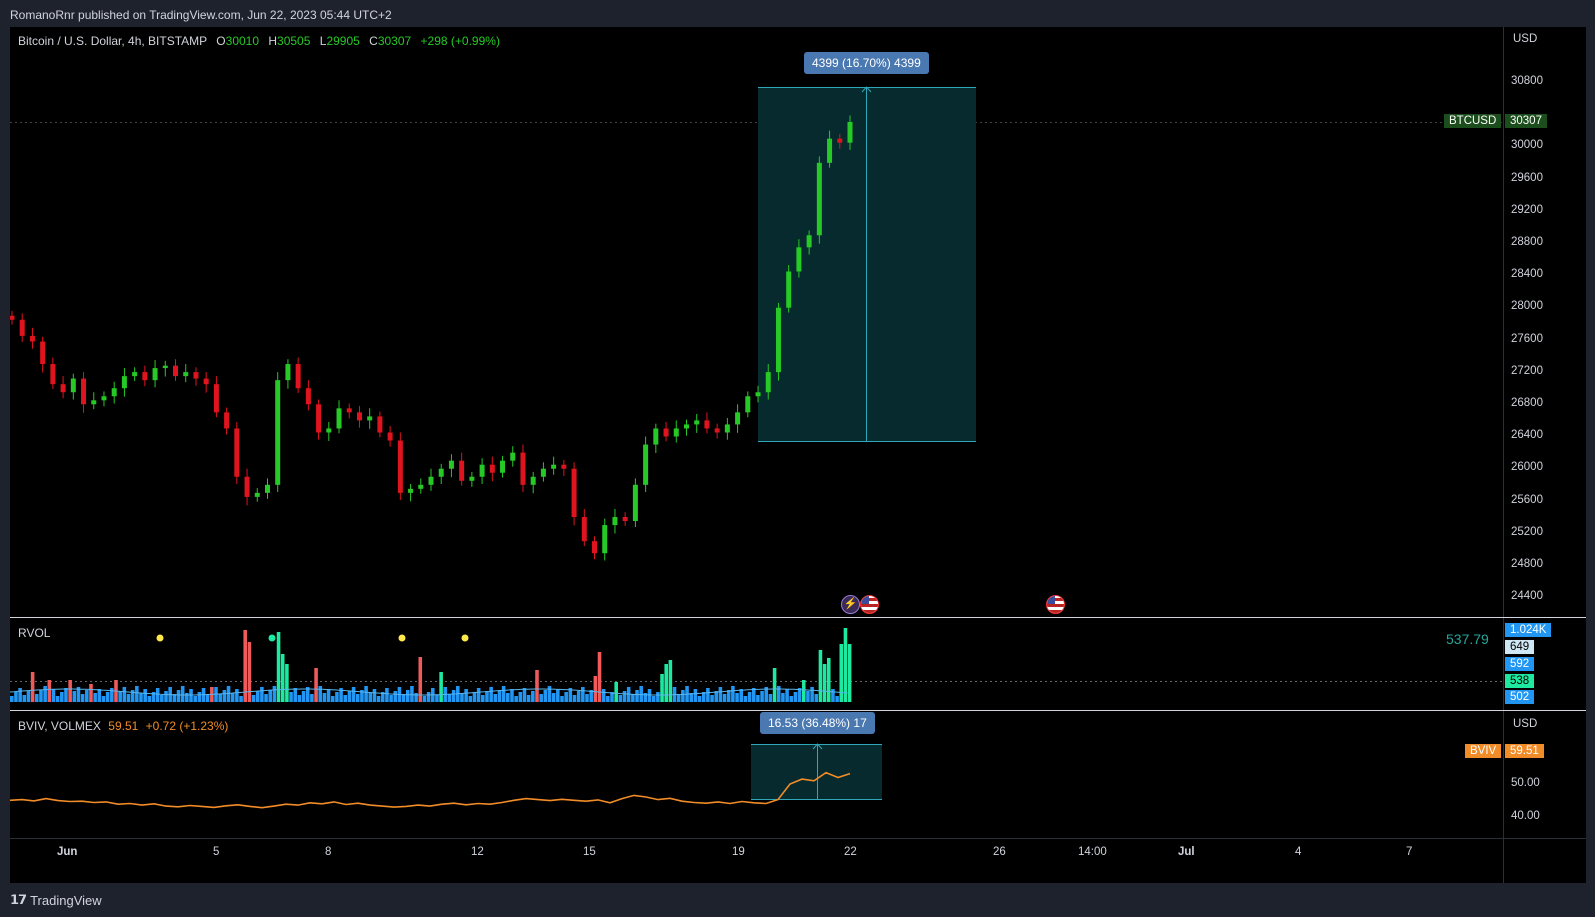  Describe the element at coordinates (1467, 639) in the screenshot. I see `rvol-value: 537.79` at that location.